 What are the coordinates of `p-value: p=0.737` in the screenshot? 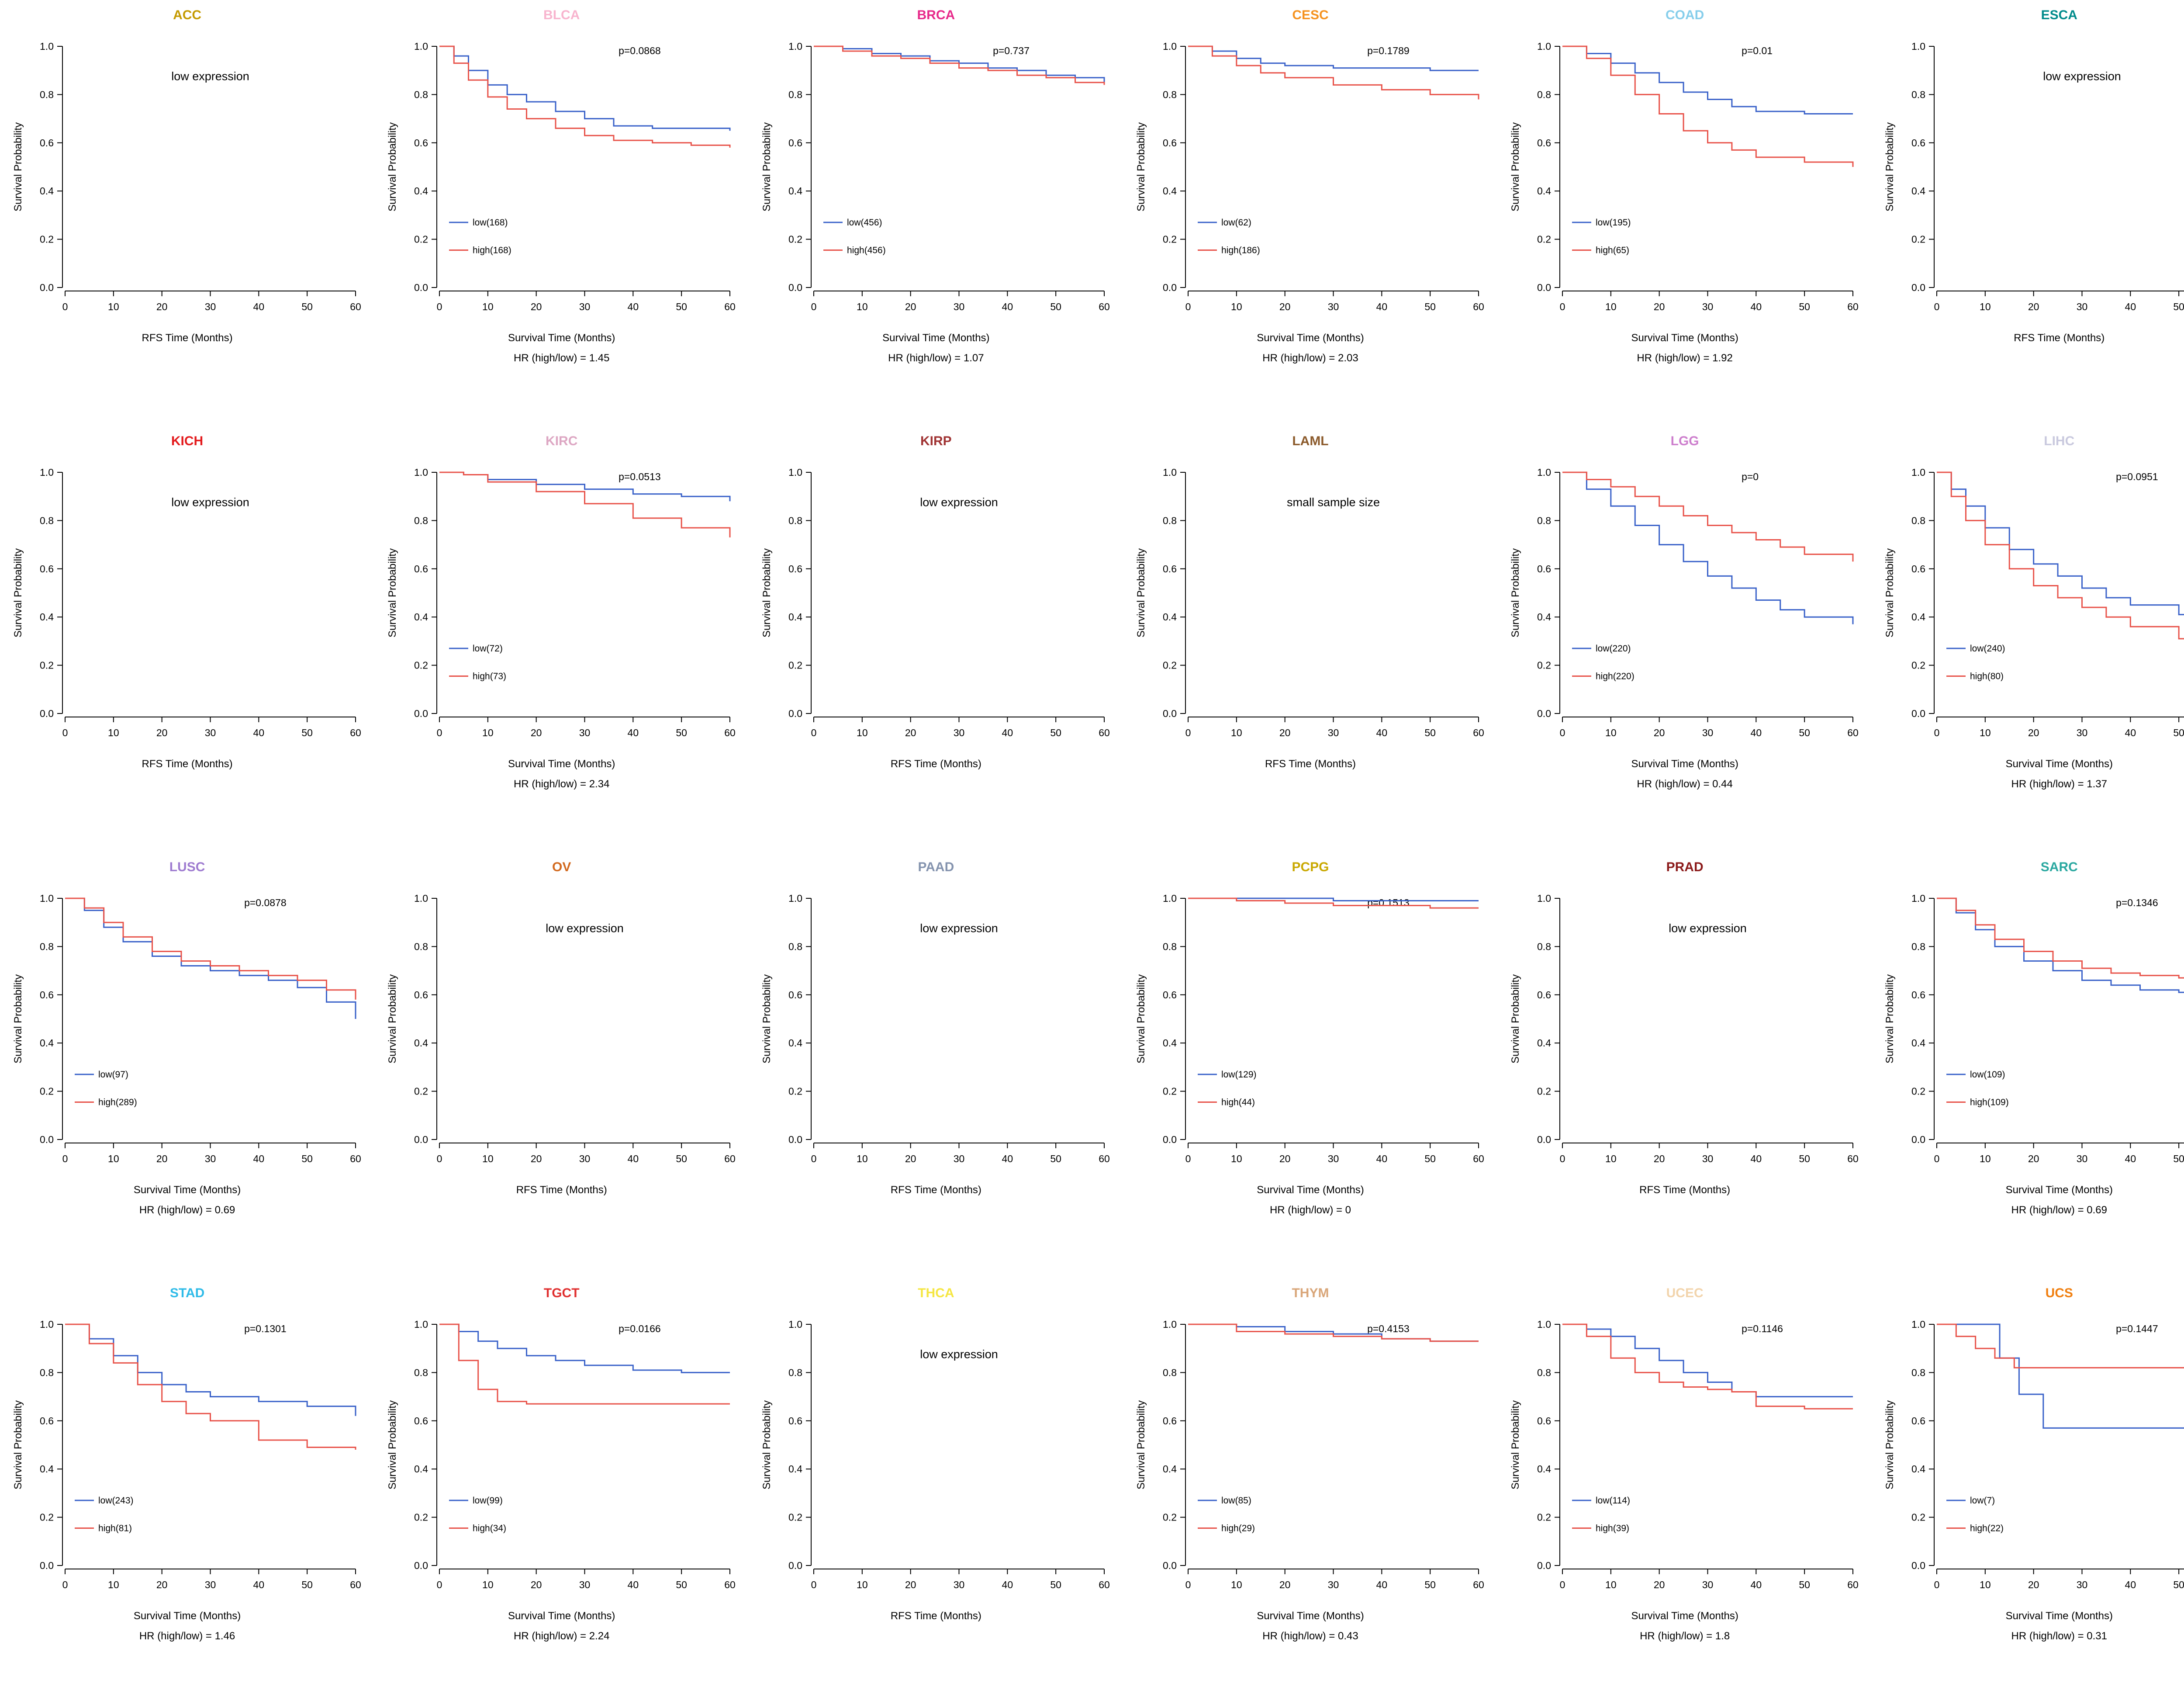 It's located at (1011, 50).